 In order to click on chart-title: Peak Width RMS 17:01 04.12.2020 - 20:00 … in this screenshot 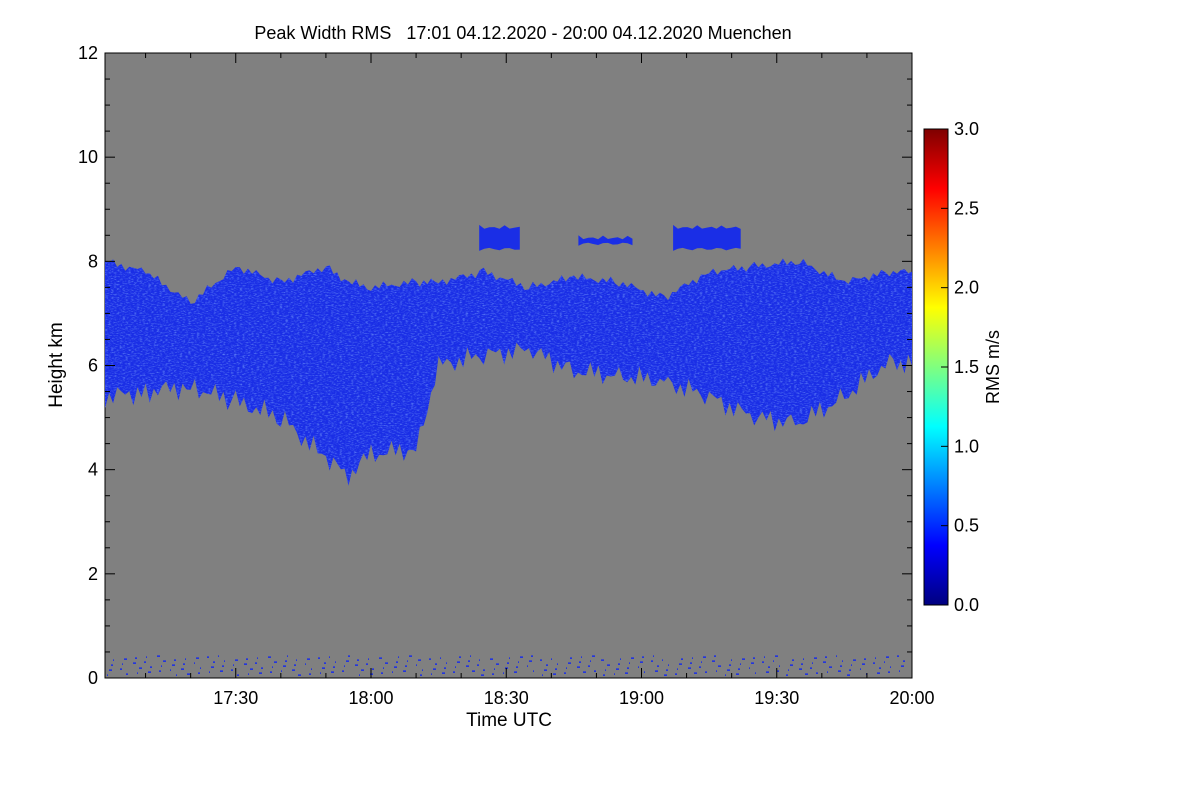, I will do `click(522, 33)`.